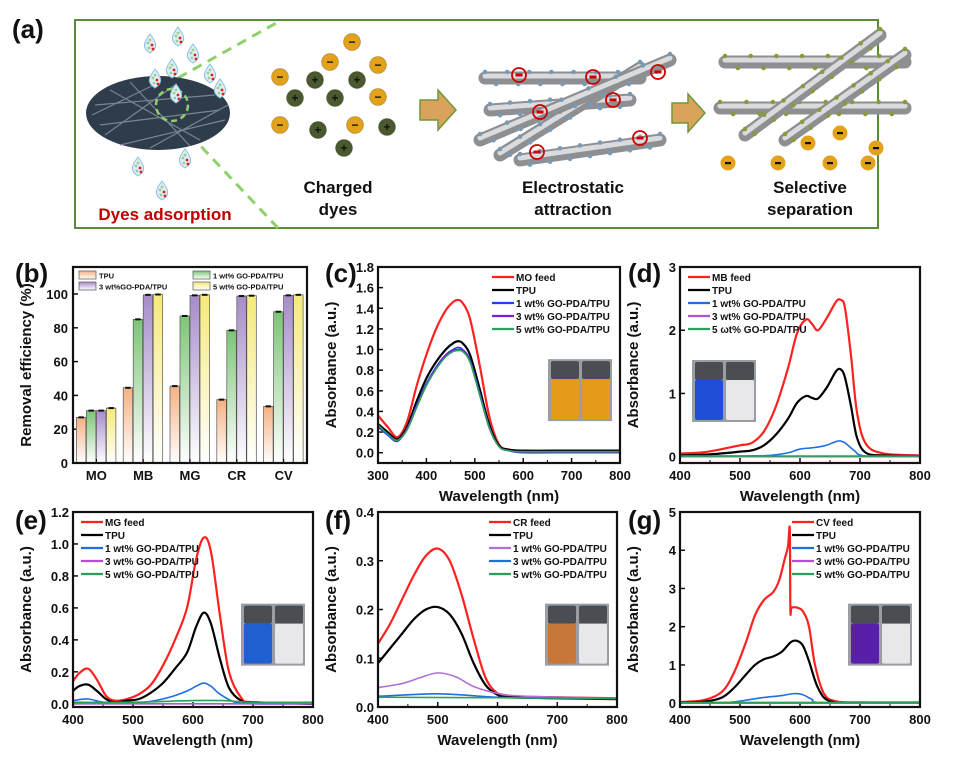  Describe the element at coordinates (673, 550) in the screenshot. I see `y-tick-label: 4` at that location.